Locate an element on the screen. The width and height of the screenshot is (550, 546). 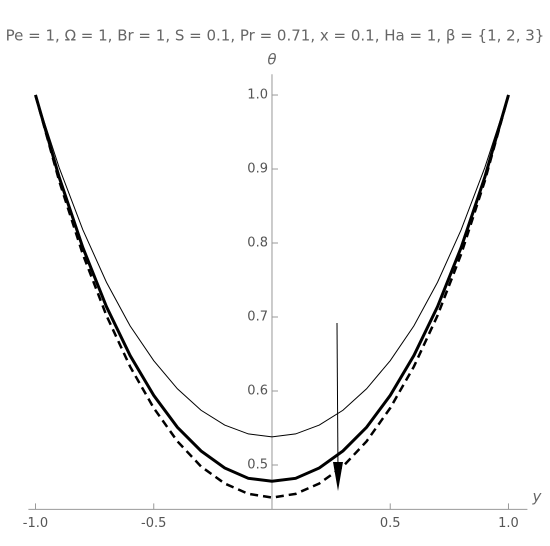
y-tick-label: 0.7 is located at coordinates (257, 317).